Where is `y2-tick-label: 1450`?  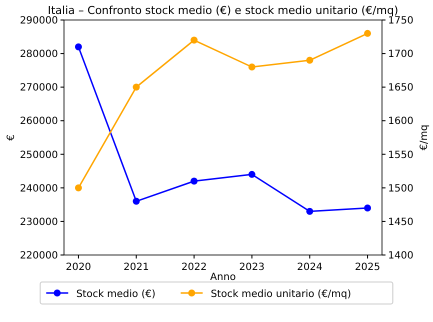 y2-tick-label: 1450 is located at coordinates (401, 222).